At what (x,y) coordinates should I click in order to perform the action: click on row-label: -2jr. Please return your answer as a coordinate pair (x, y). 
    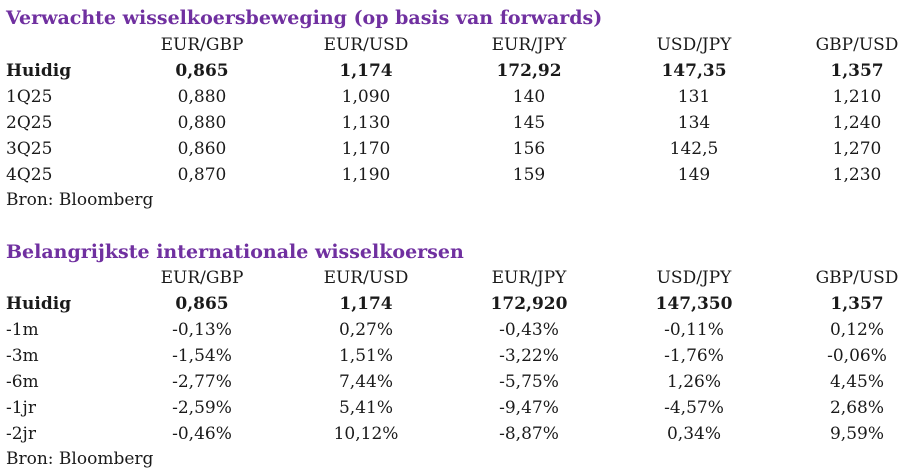
    Looking at the image, I should click on (21, 434).